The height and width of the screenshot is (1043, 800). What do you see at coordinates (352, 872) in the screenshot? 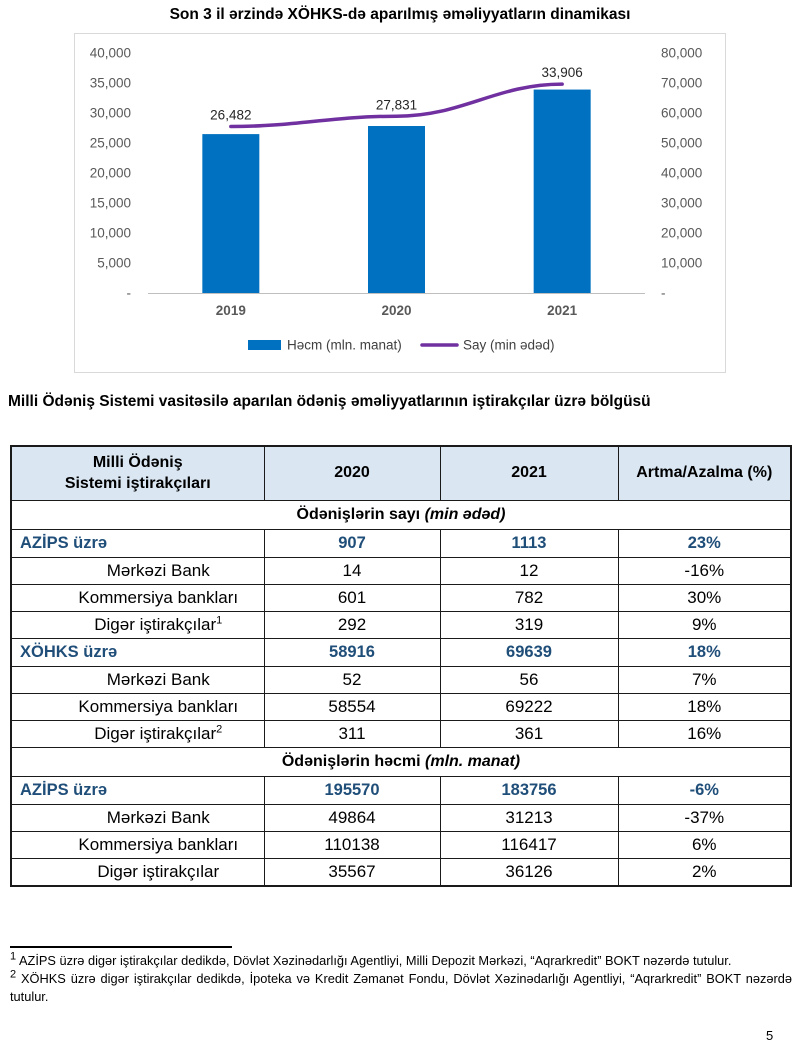
I see `year-value: 35567` at bounding box center [352, 872].